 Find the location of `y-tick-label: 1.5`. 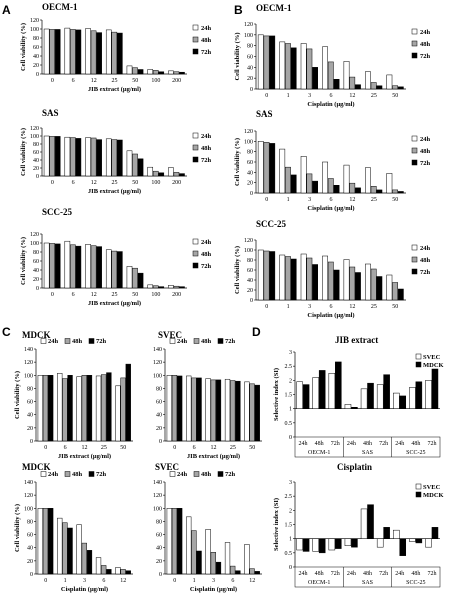

y-tick-label: 1.5 is located at coordinates (289, 396).